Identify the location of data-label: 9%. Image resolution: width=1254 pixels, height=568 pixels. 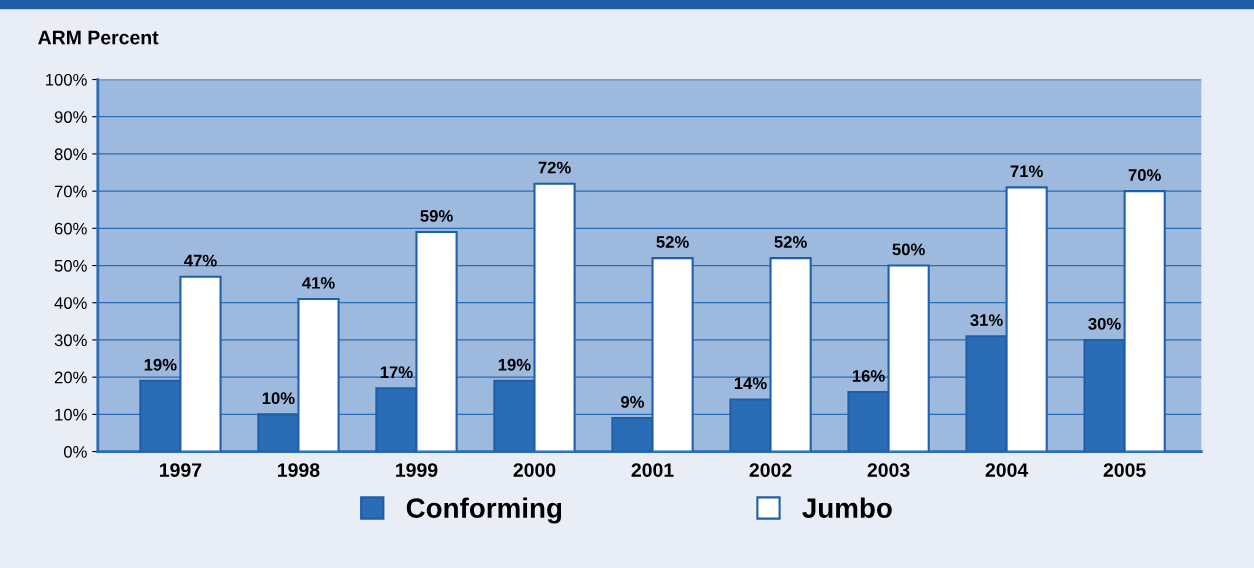
(632, 402).